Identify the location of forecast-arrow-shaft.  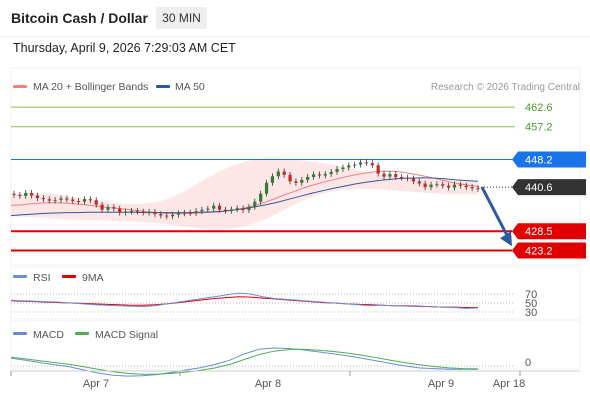
(494, 211).